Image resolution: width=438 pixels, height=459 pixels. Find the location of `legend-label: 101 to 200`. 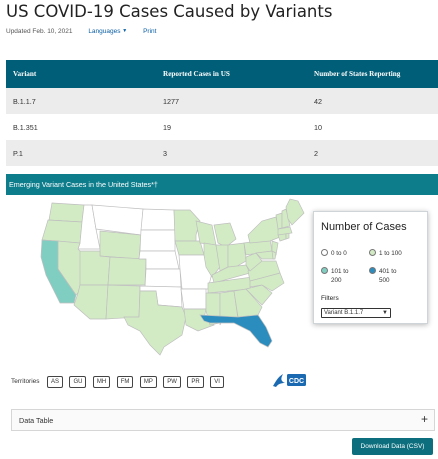

legend-label: 101 to 200 is located at coordinates (340, 276).